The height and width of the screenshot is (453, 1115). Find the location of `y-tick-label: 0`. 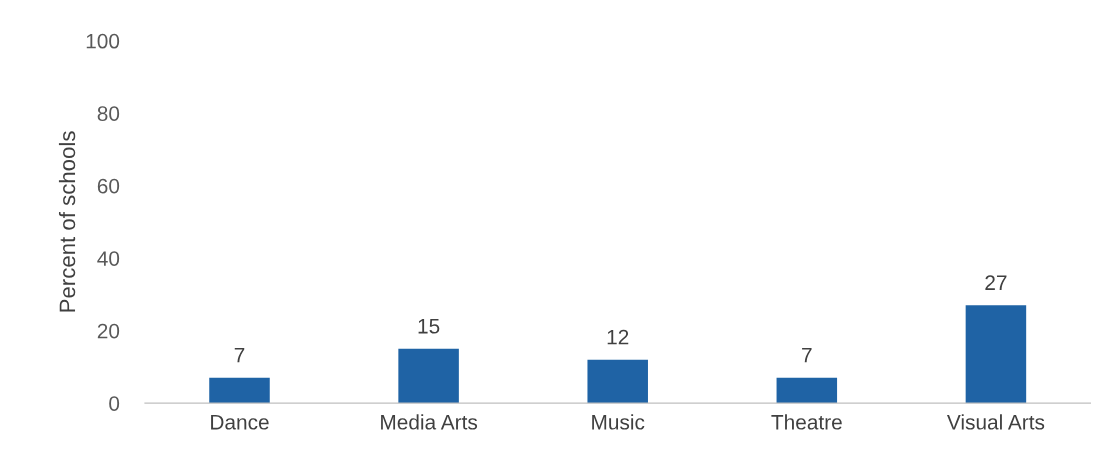

y-tick-label: 0 is located at coordinates (114, 403).